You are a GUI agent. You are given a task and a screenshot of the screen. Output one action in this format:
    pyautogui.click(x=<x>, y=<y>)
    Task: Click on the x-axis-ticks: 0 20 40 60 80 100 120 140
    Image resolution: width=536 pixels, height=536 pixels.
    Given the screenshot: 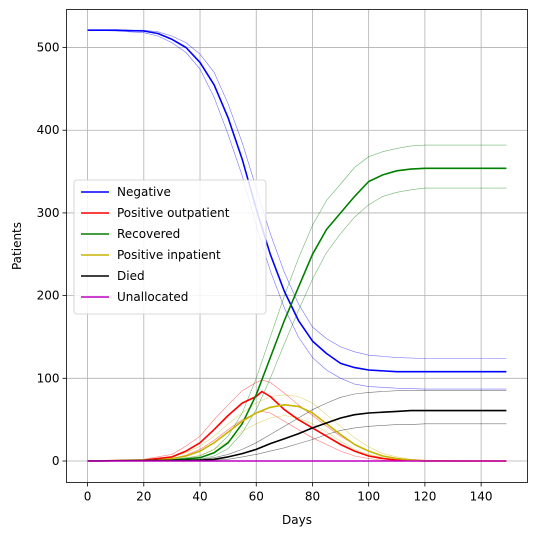 What is the action you would take?
    pyautogui.click(x=288, y=493)
    